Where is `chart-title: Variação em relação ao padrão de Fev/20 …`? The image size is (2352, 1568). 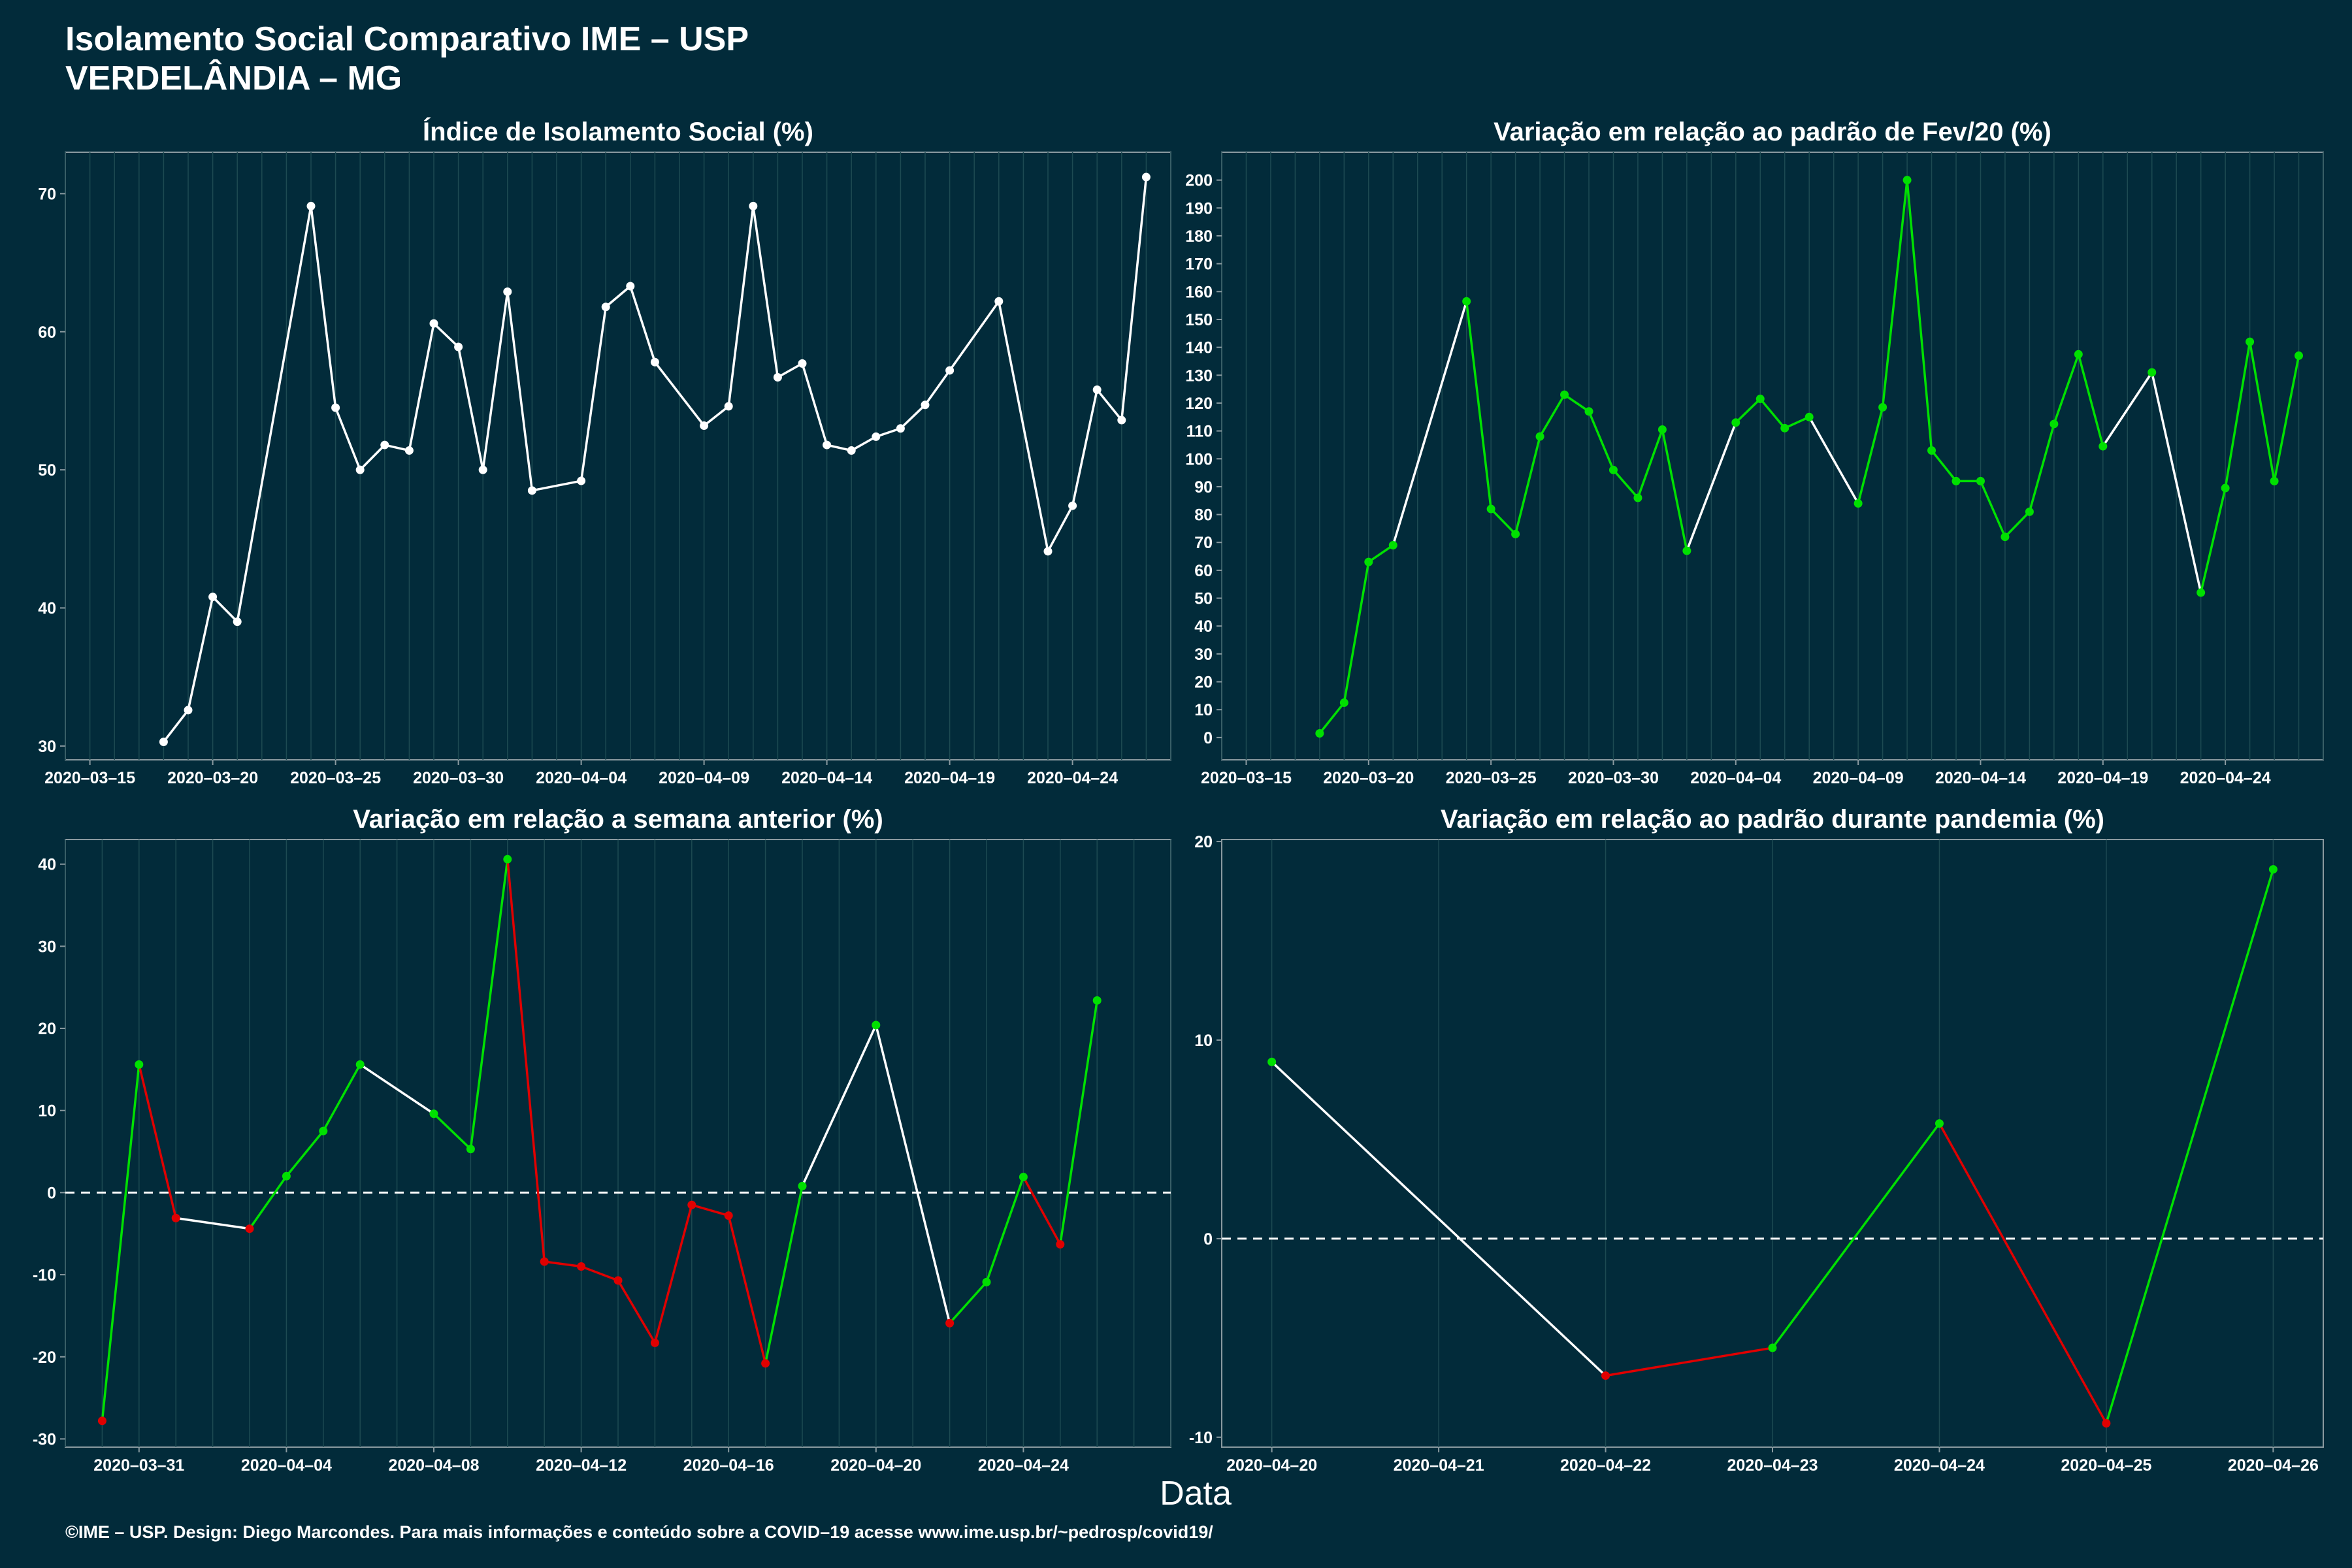
chart-title: Variação em relação ao padrão de Fev/20 … is located at coordinates (1772, 132).